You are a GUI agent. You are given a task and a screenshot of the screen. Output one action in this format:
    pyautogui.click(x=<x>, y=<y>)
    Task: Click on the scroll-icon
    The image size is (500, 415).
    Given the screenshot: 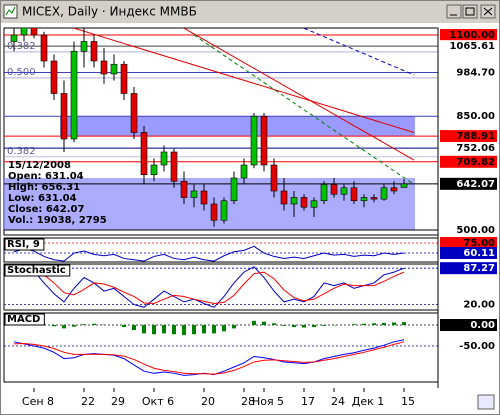 What is the action you would take?
    pyautogui.click(x=486, y=402)
    